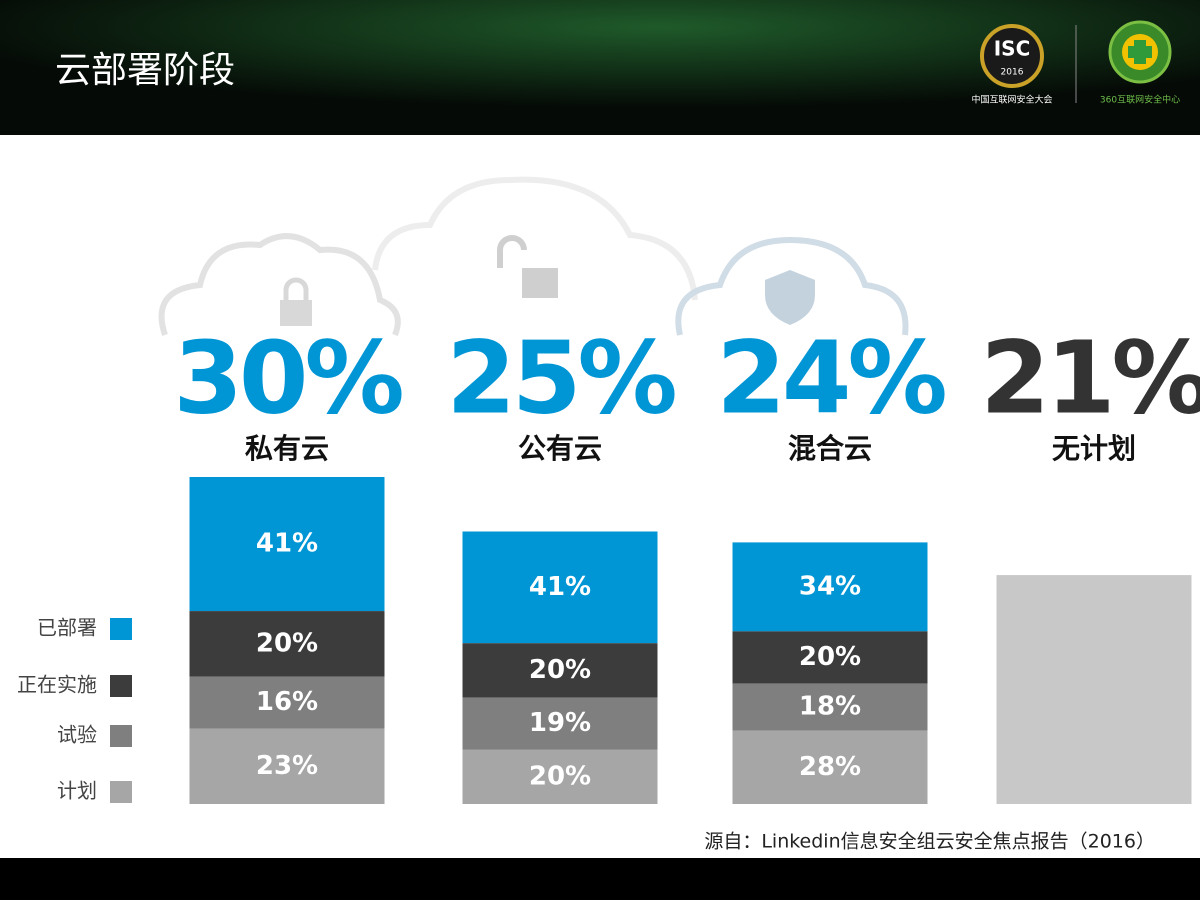 The image size is (1200, 904). Describe the element at coordinates (560, 377) in the screenshot. I see `headline-value: 25%` at that location.